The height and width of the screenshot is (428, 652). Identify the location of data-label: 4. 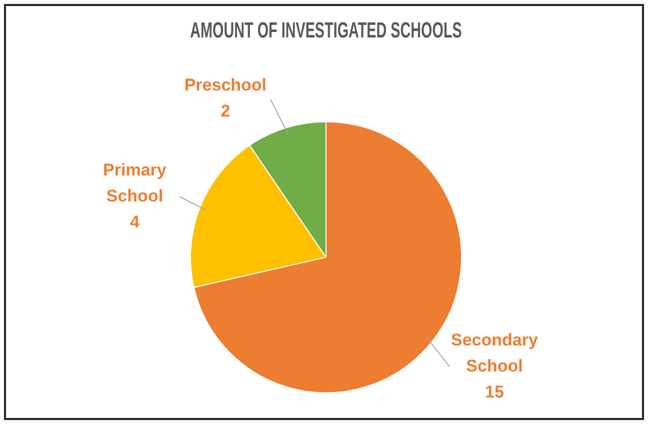
(135, 222).